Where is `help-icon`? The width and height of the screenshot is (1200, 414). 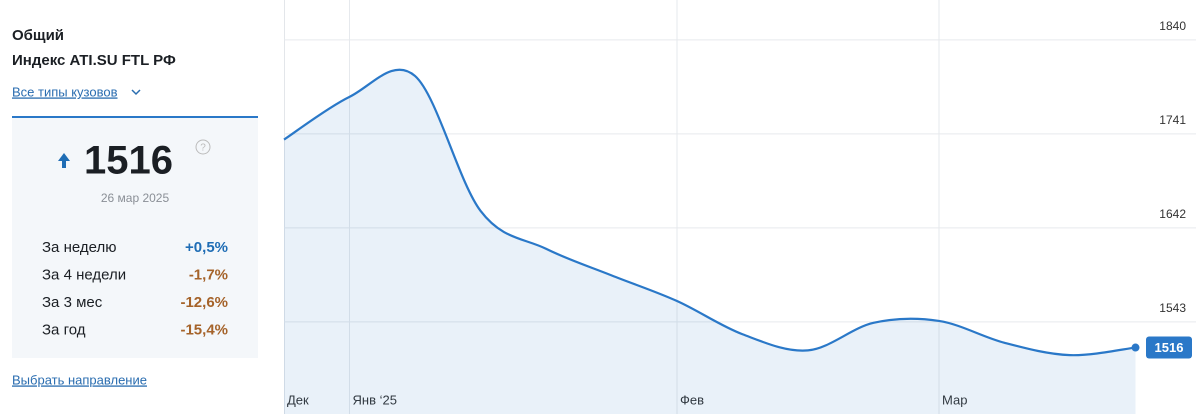
help-icon is located at coordinates (203, 147).